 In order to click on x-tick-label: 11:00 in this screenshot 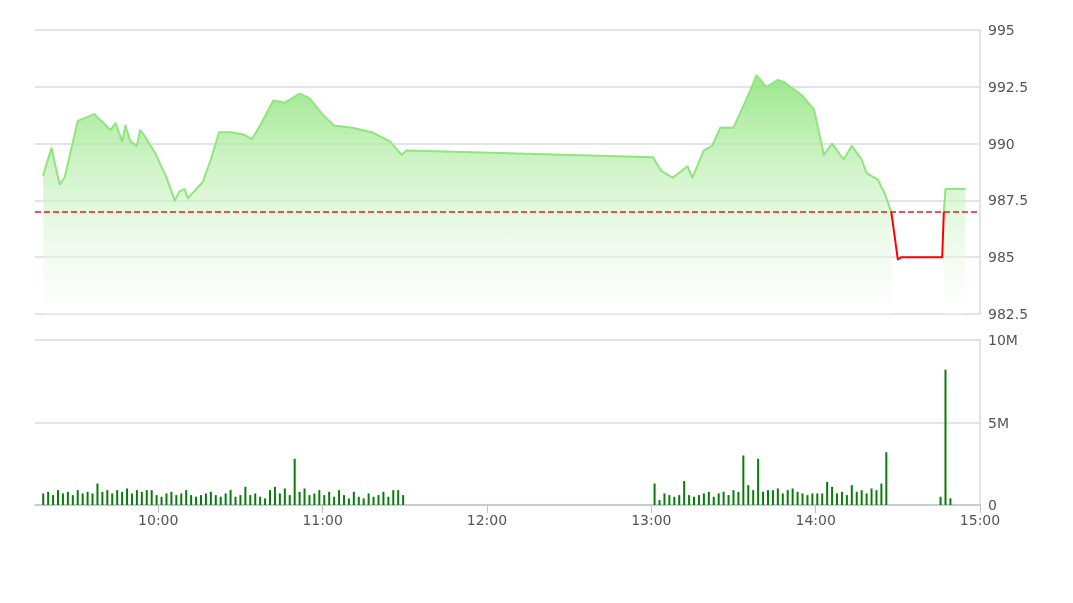, I will do `click(322, 520)`.